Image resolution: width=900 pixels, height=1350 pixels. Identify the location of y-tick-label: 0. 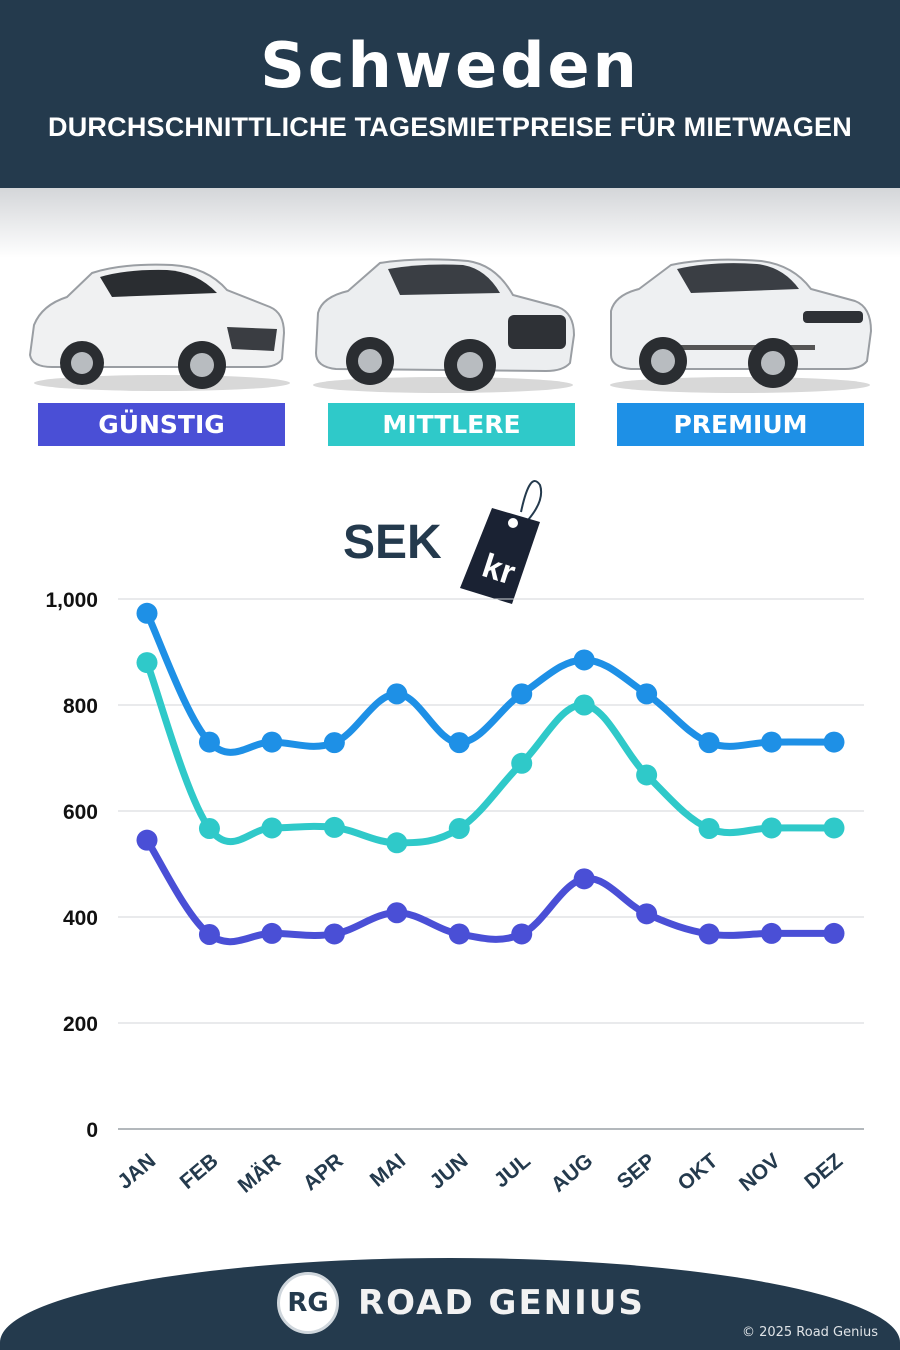
(92, 1130).